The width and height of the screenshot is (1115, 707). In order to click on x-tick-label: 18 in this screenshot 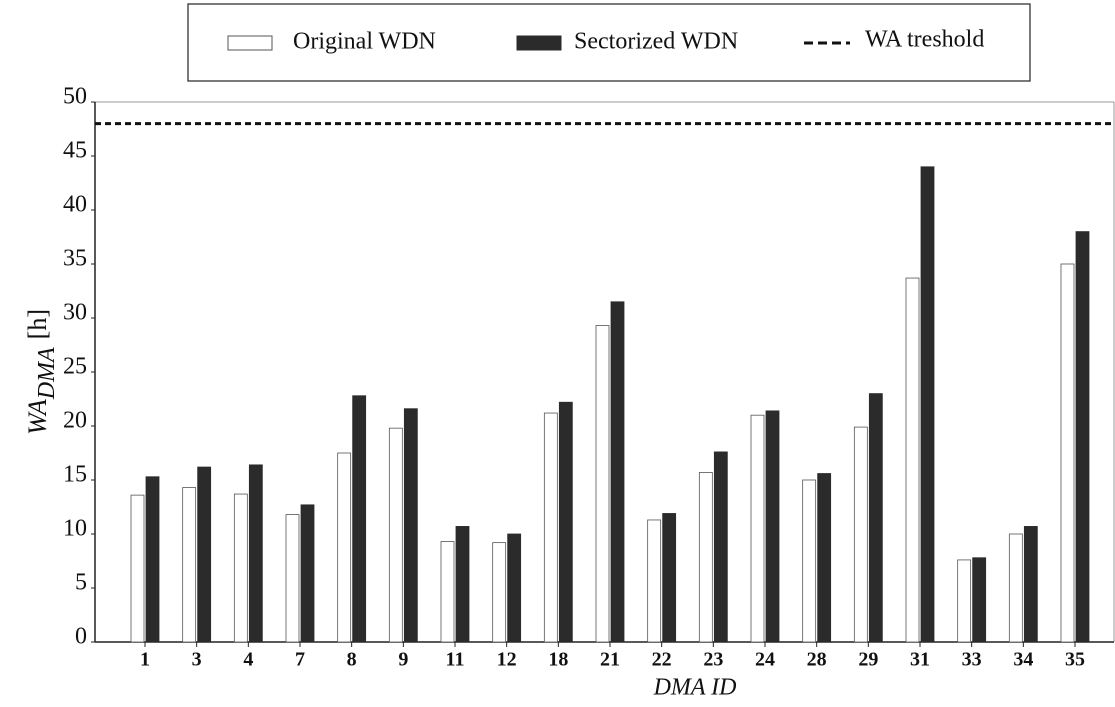, I will do `click(558, 660)`.